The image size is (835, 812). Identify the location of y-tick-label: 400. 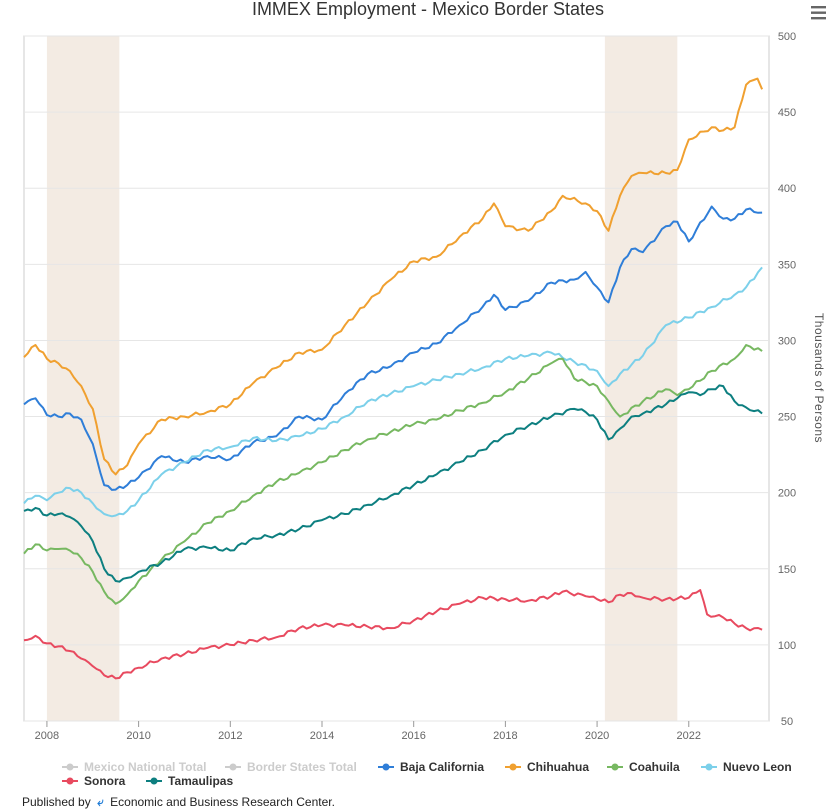
(787, 189).